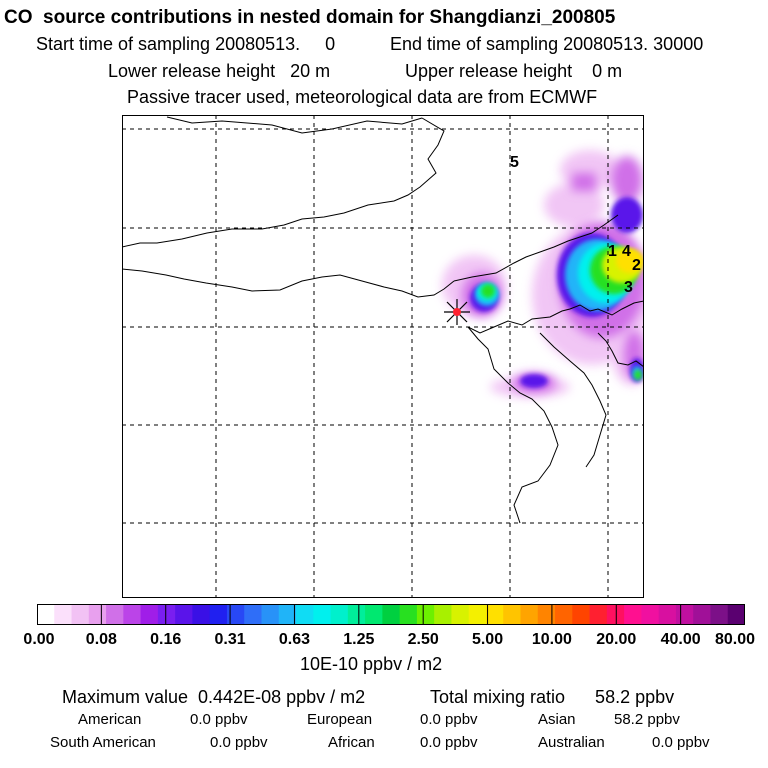  Describe the element at coordinates (680, 639) in the screenshot. I see `colorbar-tick-label: 40.00` at that location.